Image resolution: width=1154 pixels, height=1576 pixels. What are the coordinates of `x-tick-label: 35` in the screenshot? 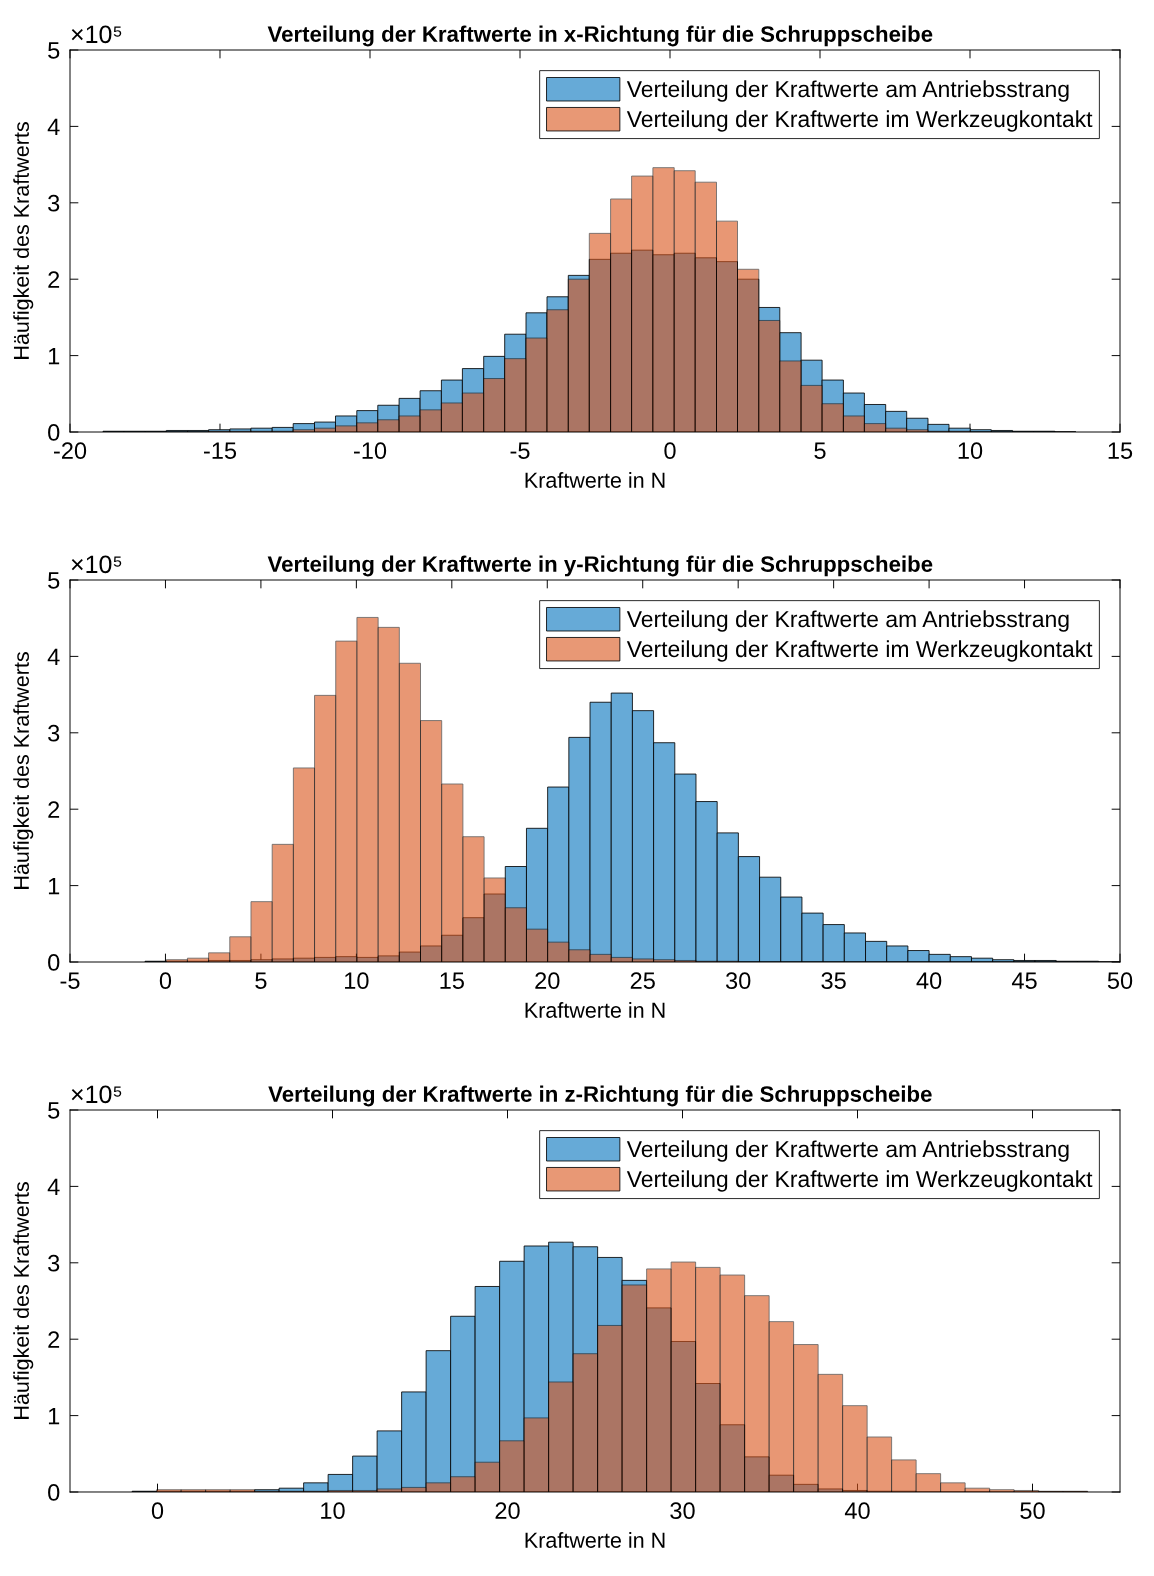 It's located at (833, 981).